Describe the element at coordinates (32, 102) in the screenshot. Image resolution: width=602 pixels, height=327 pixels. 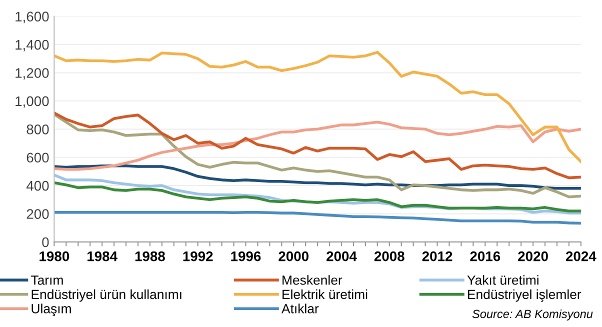
I see `y-tick-label: 1,000` at that location.